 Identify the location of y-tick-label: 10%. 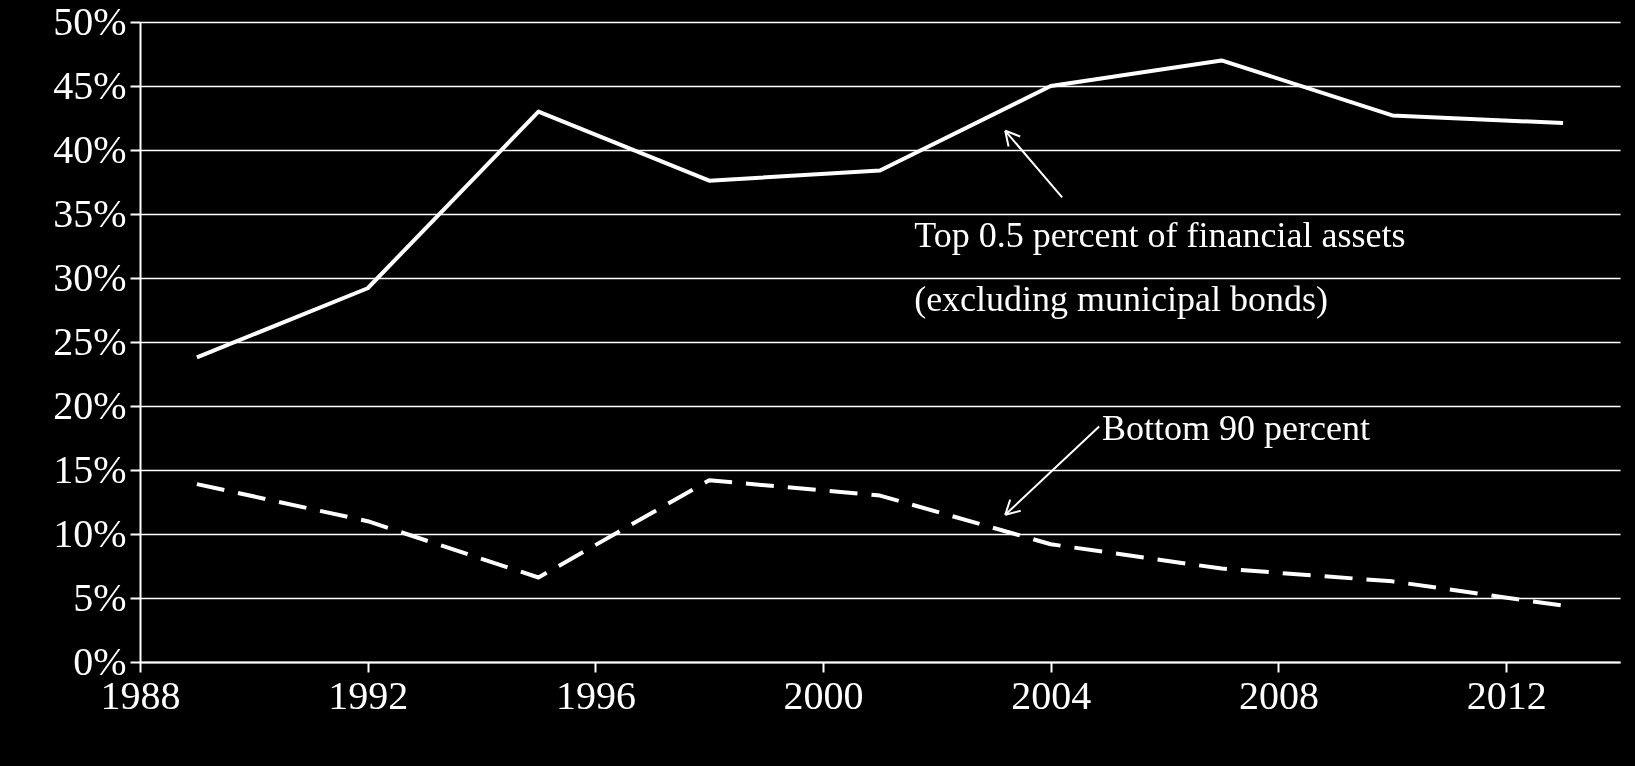
(90, 533).